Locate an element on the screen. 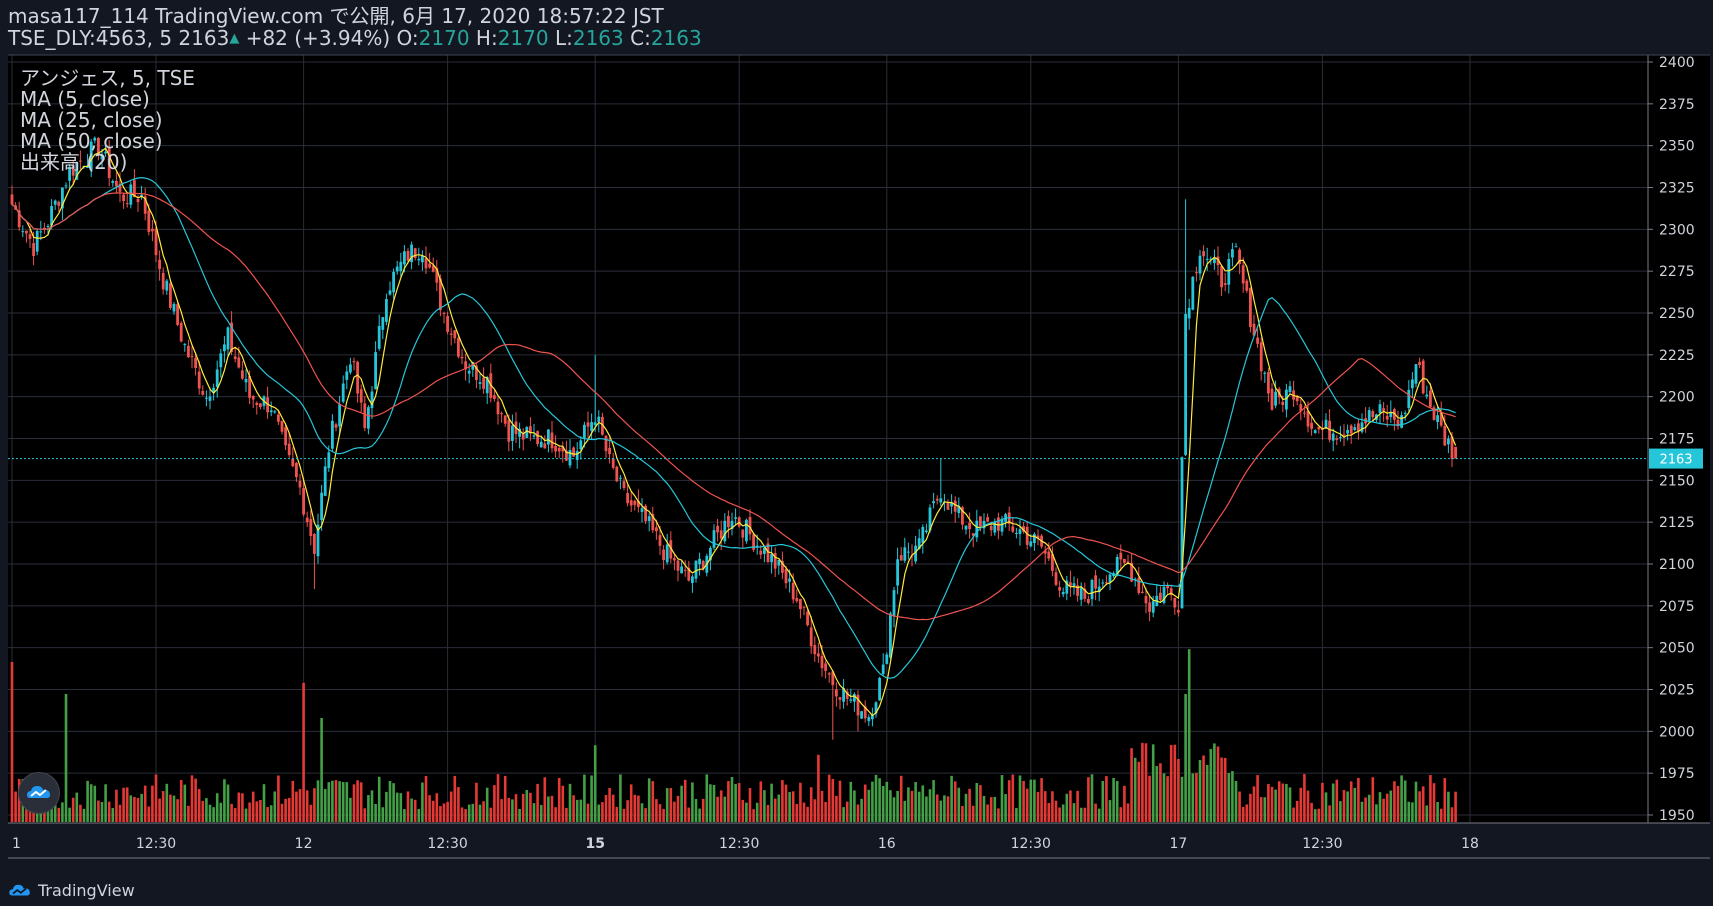 The height and width of the screenshot is (906, 1713). legend-ma50: MA (50, close) is located at coordinates (91, 141).